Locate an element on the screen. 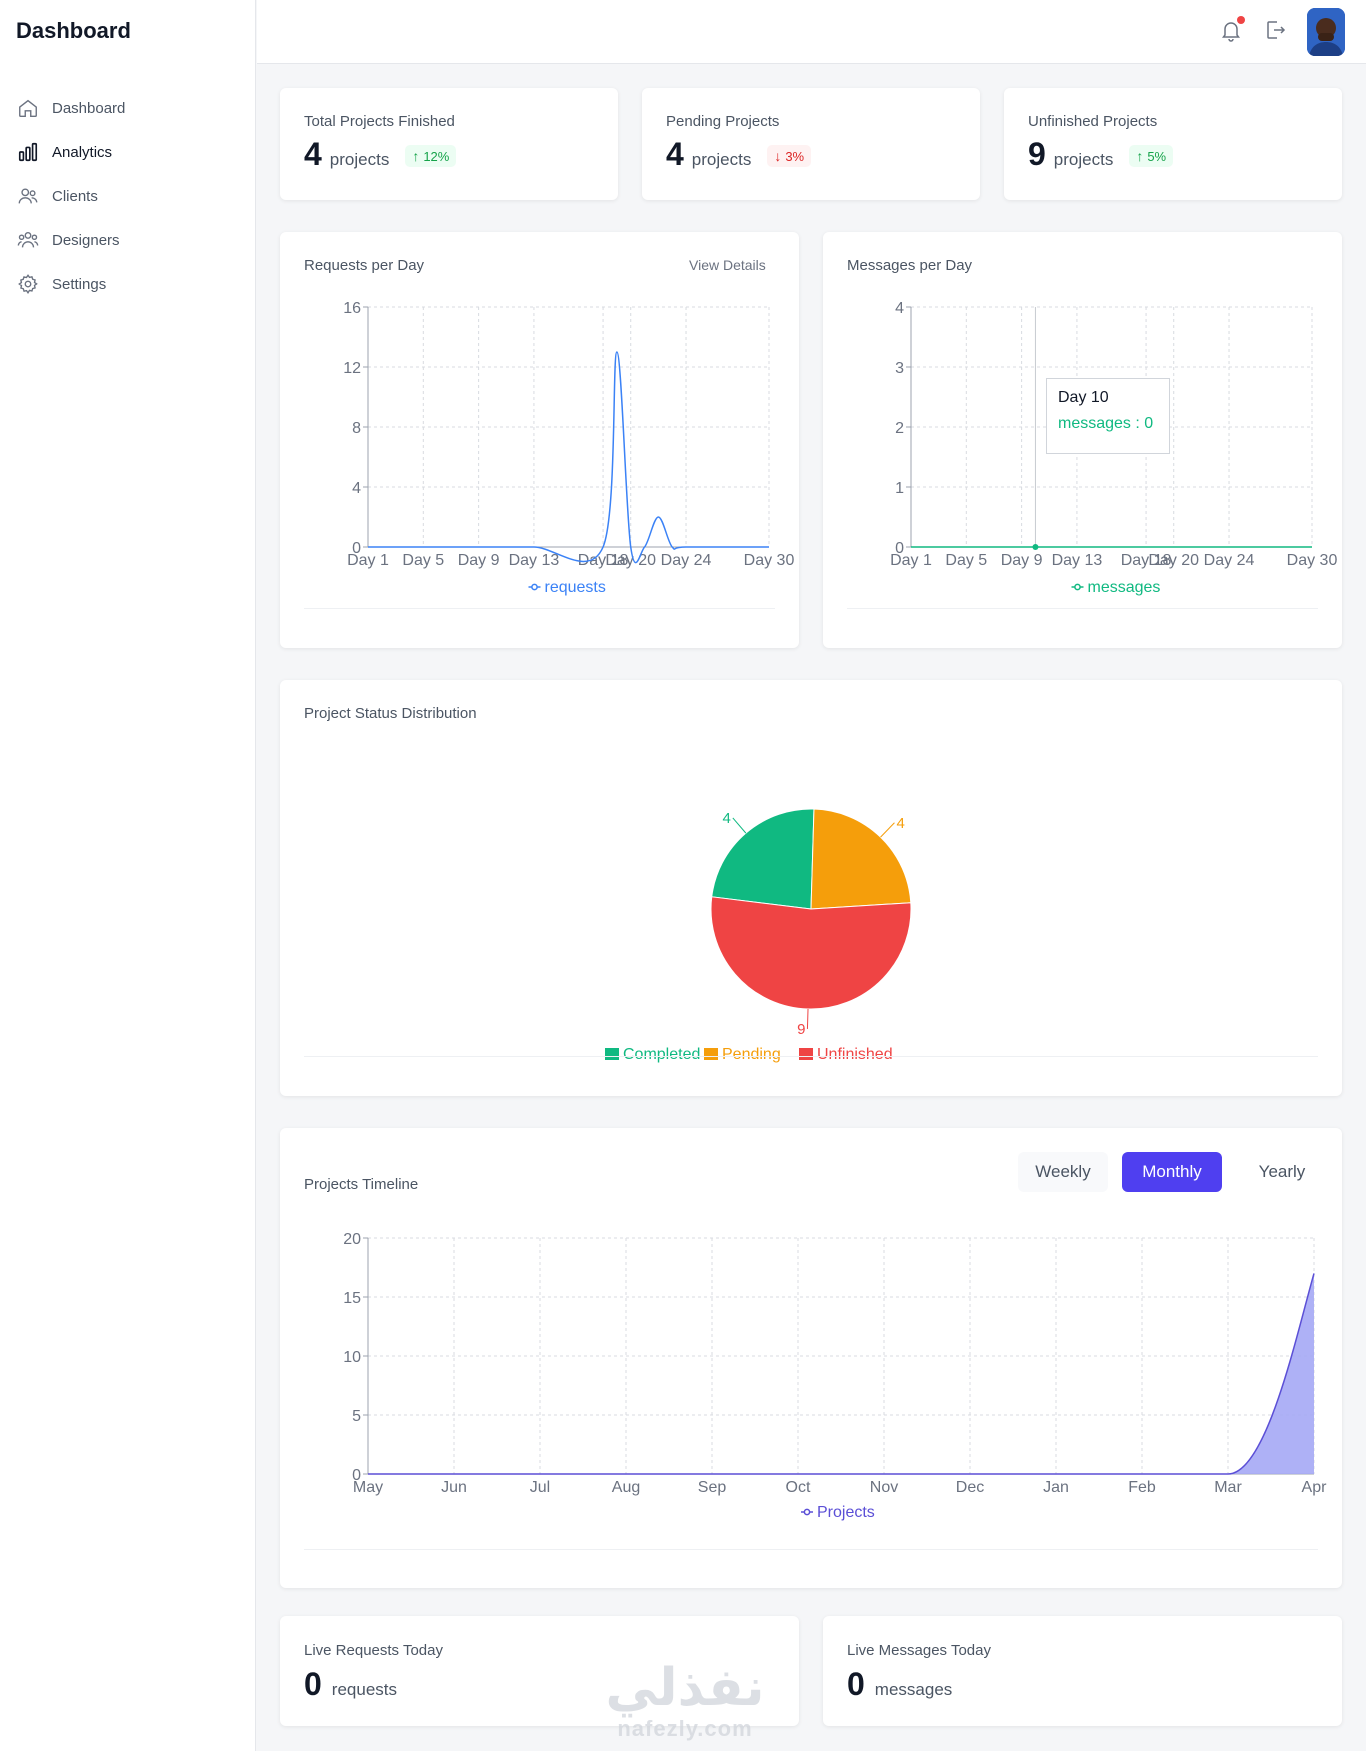 The height and width of the screenshot is (1751, 1366). x-tick-label: Mar is located at coordinates (1228, 1487).